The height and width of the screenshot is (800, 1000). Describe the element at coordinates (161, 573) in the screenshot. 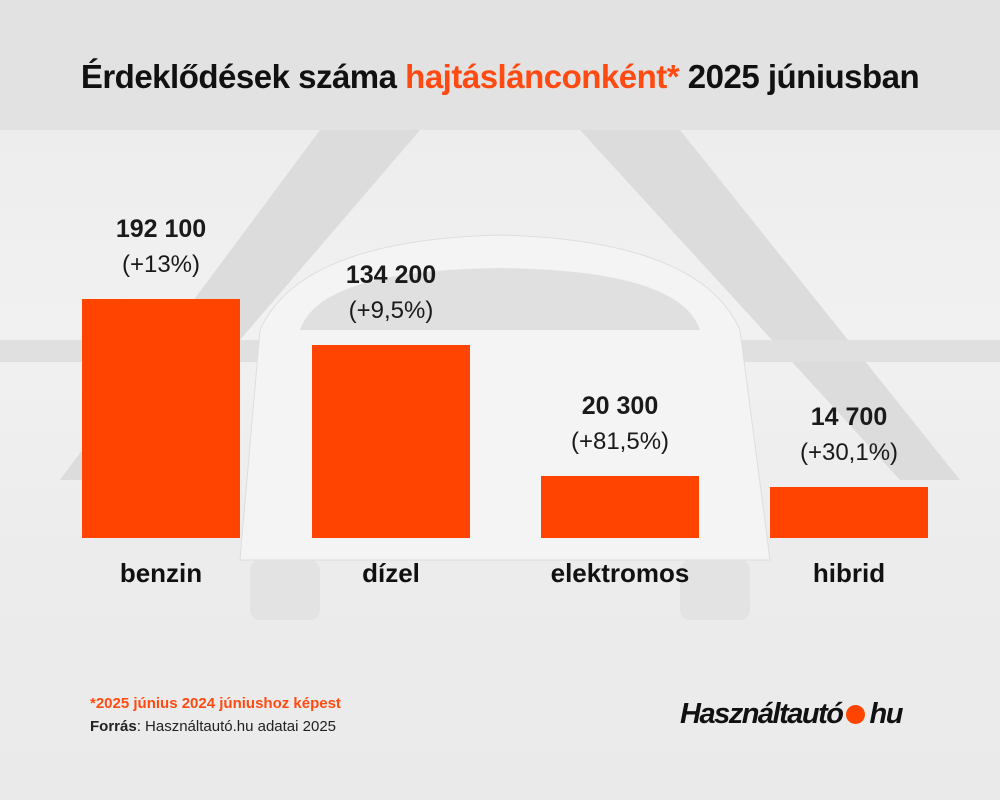

I see `category-label: benzin` at that location.